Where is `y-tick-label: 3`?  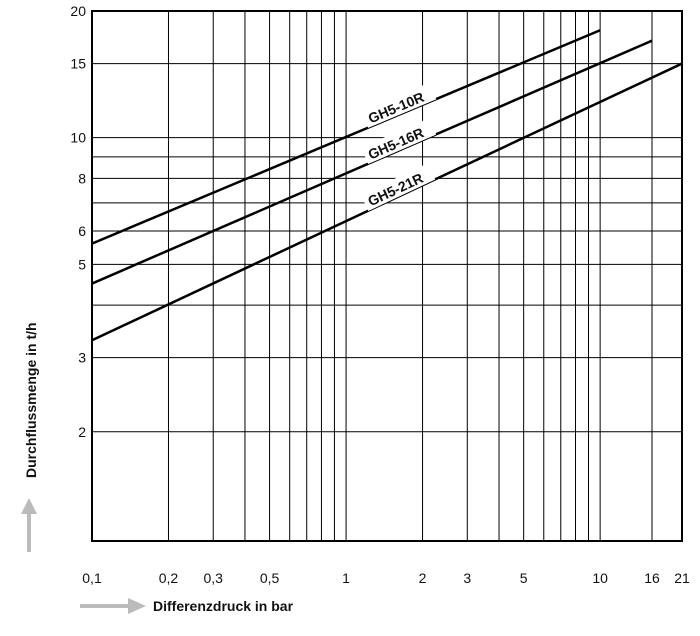
y-tick-label: 3 is located at coordinates (82, 358).